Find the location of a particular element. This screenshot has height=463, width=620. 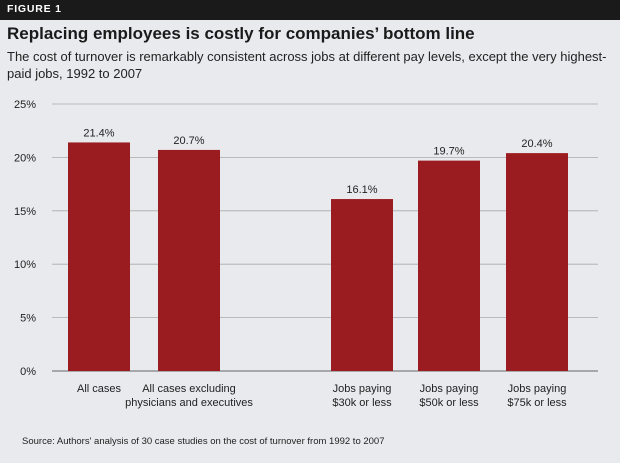

x-tick-label: Jobs paying $75k or less is located at coordinates (537, 396).